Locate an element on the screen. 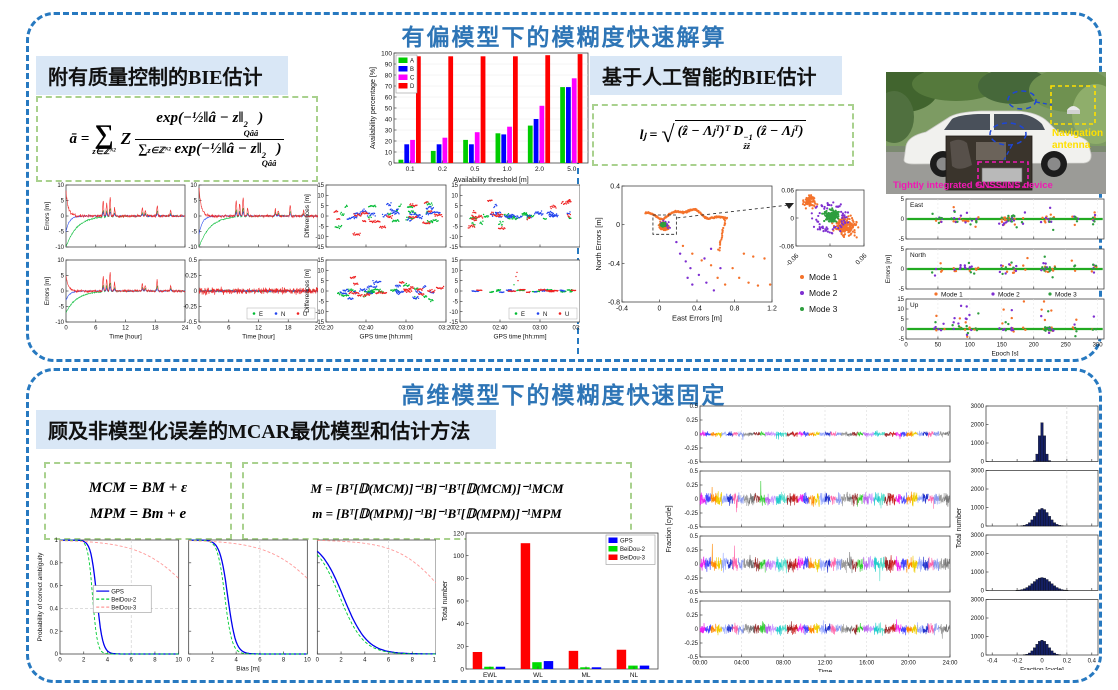 The image size is (1118, 690). svg-text: 120 is located at coordinates (458, 533).